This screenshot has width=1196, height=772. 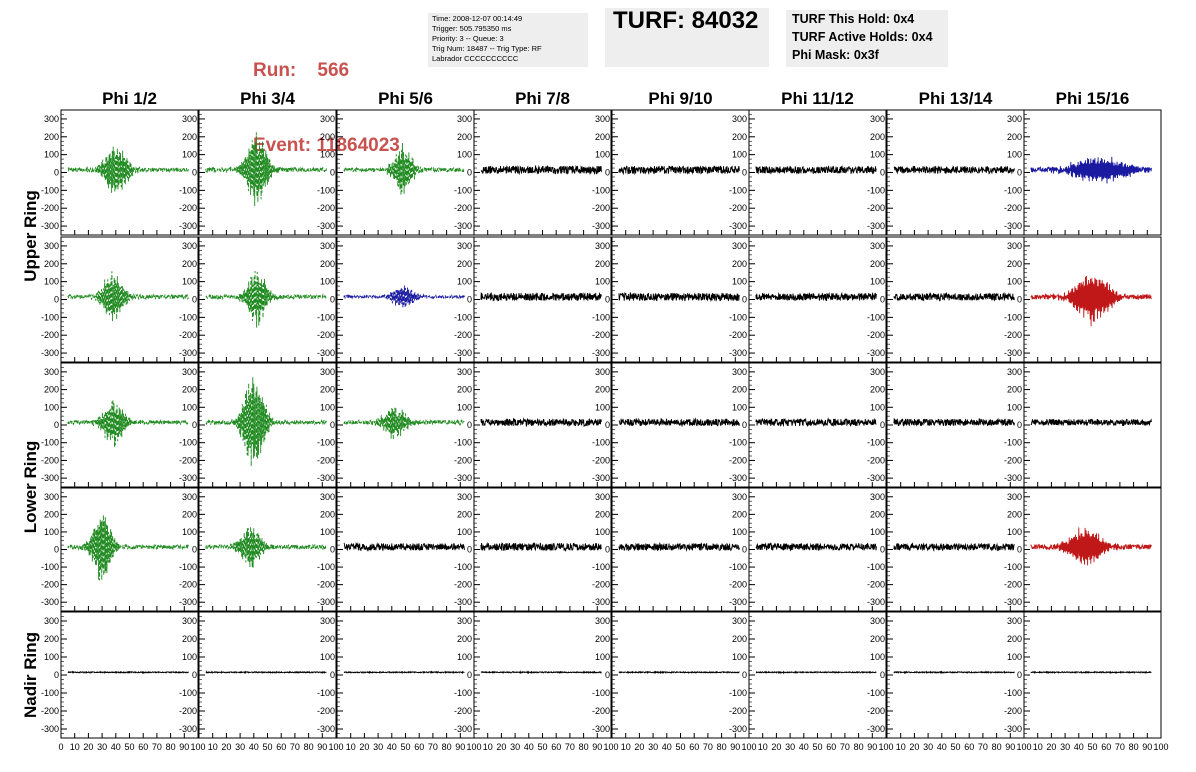 What do you see at coordinates (817, 98) in the screenshot?
I see `column-header: Phi 11/12` at bounding box center [817, 98].